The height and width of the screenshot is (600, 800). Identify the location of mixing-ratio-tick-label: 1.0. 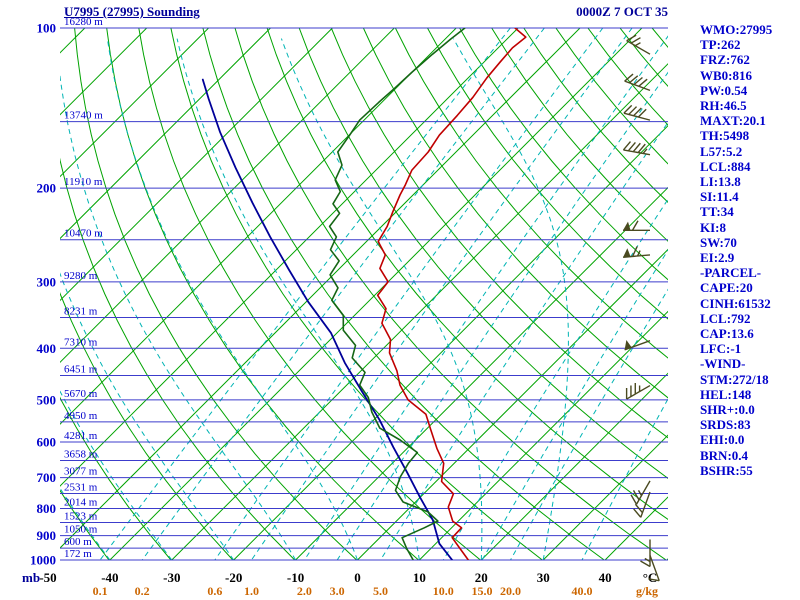
(251, 591).